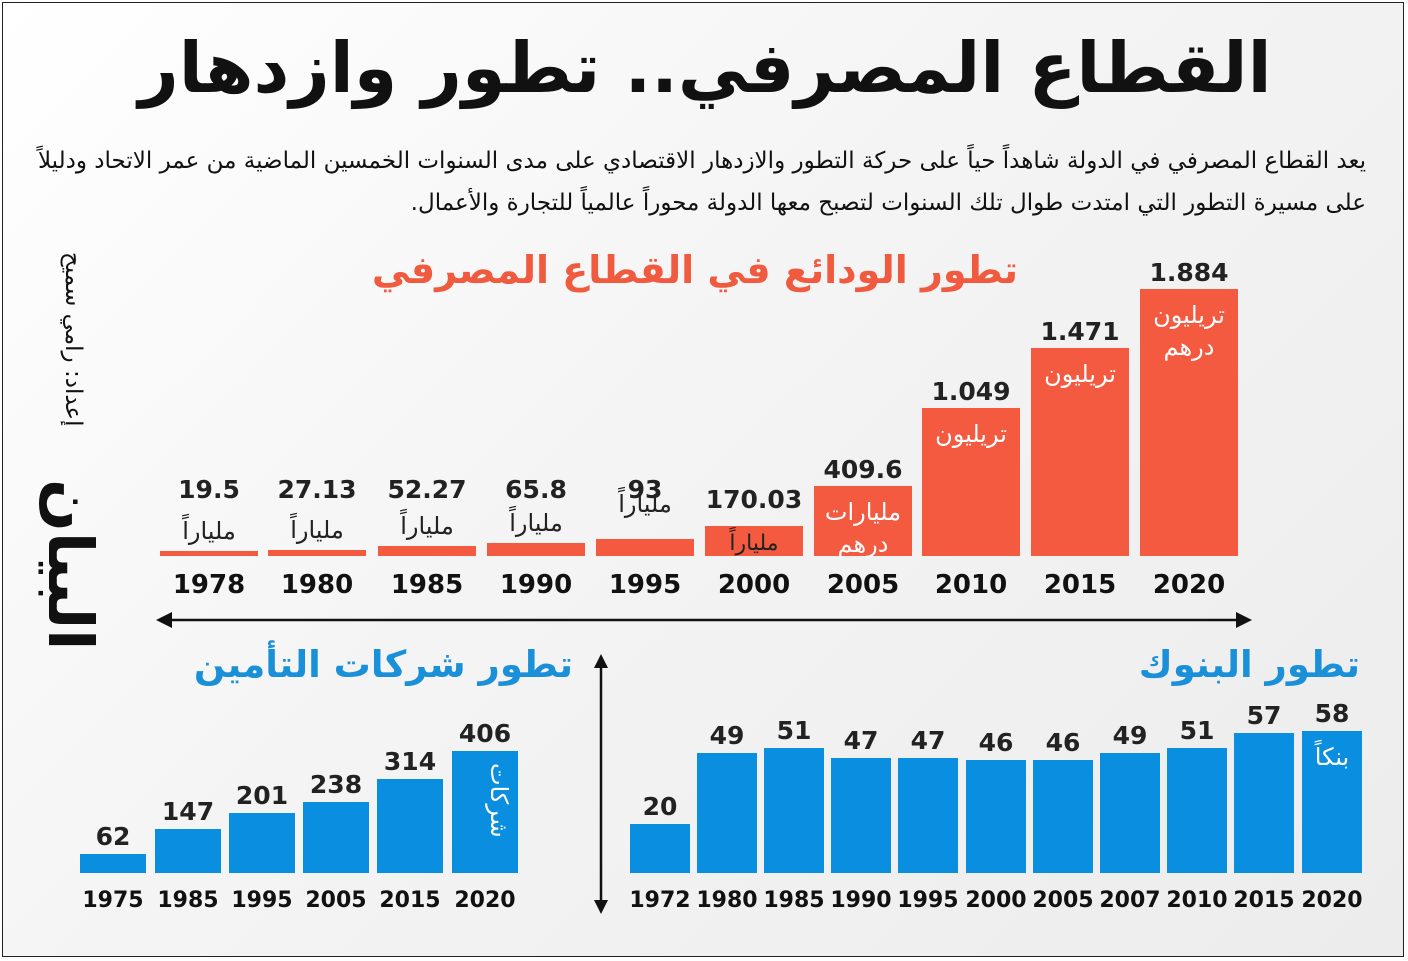 Image resolution: width=1408 pixels, height=961 pixels. I want to click on banks-value-label: 20, so click(660, 806).